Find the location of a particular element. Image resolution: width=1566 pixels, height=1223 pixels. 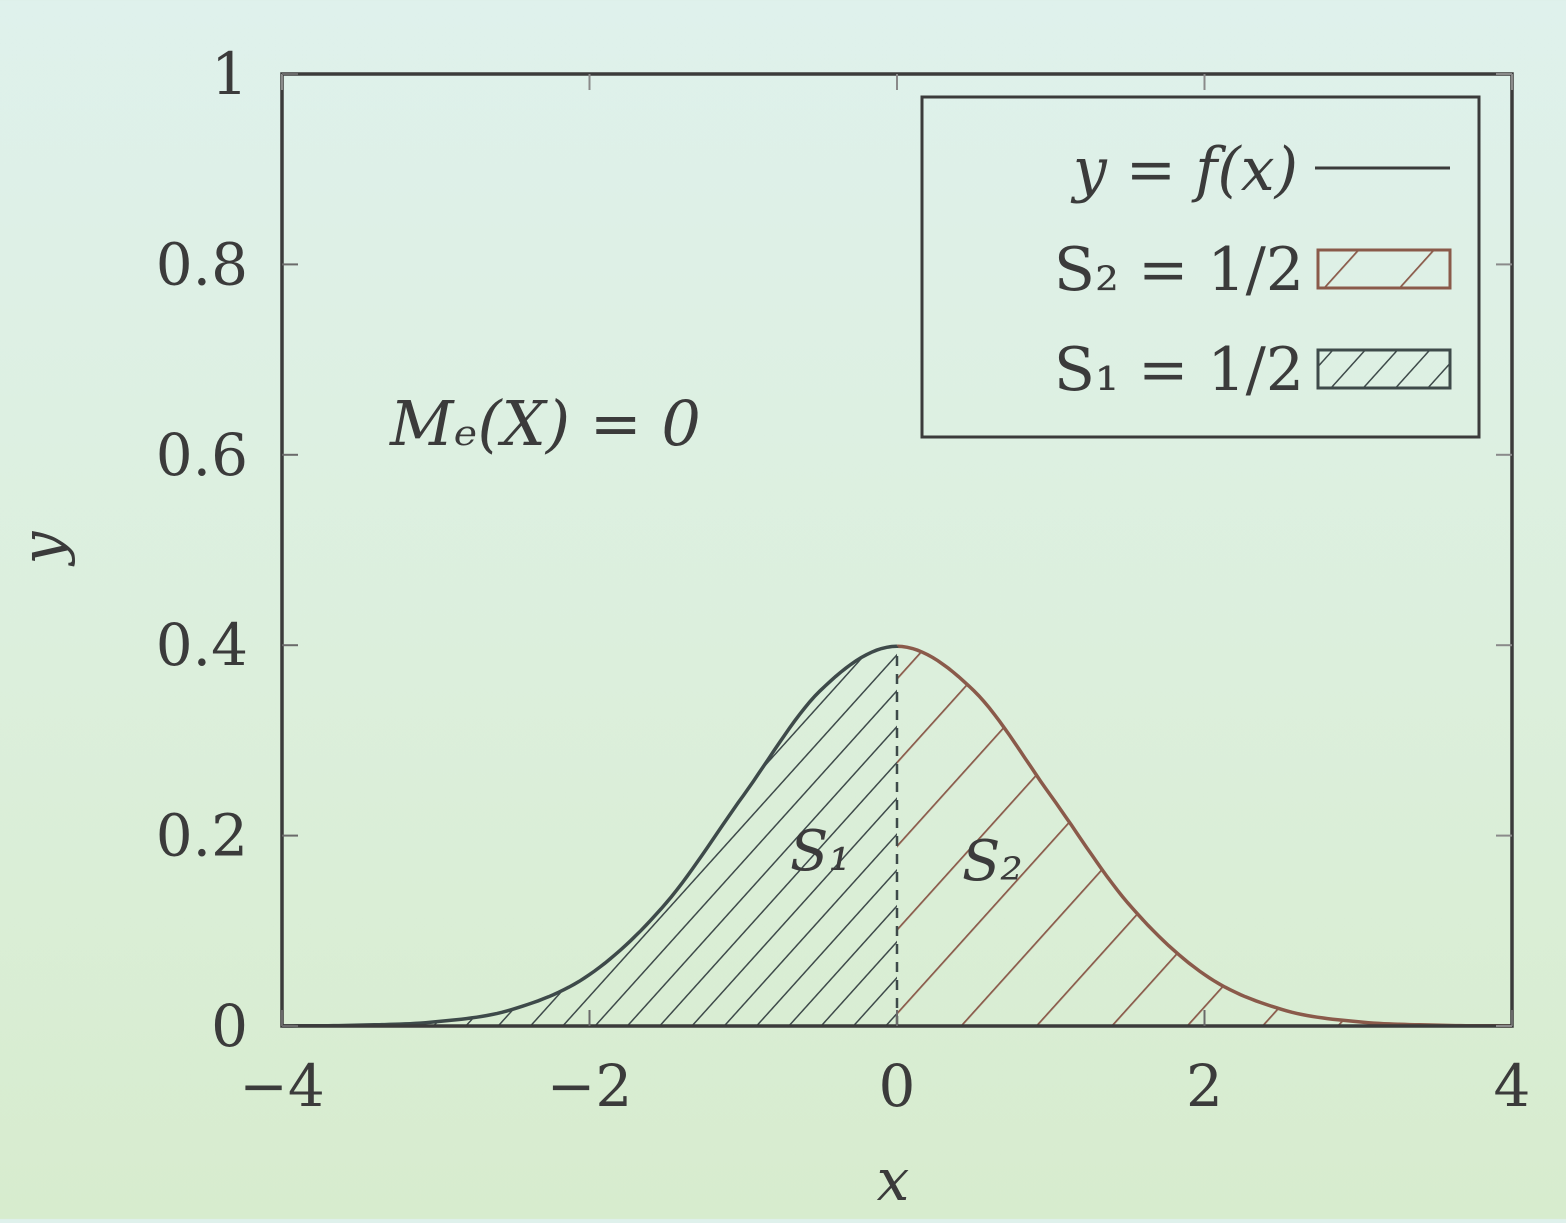

y-tick-label: 0.4 is located at coordinates (202, 645).